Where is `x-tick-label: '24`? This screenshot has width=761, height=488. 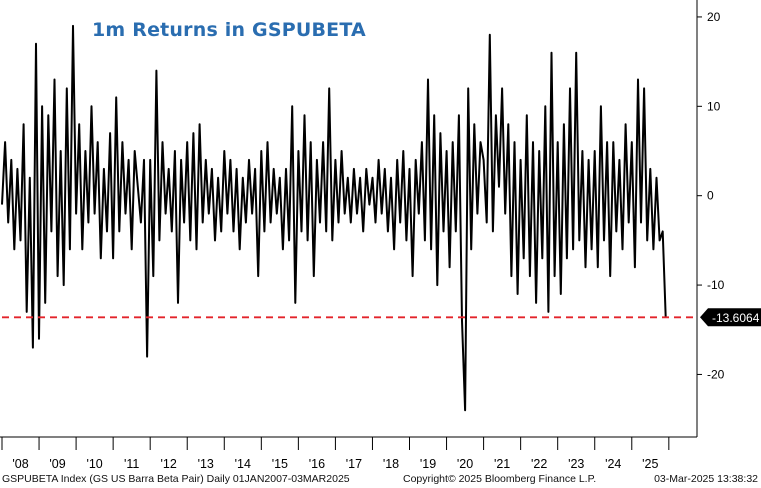
x-tick-label: '24 is located at coordinates (613, 464).